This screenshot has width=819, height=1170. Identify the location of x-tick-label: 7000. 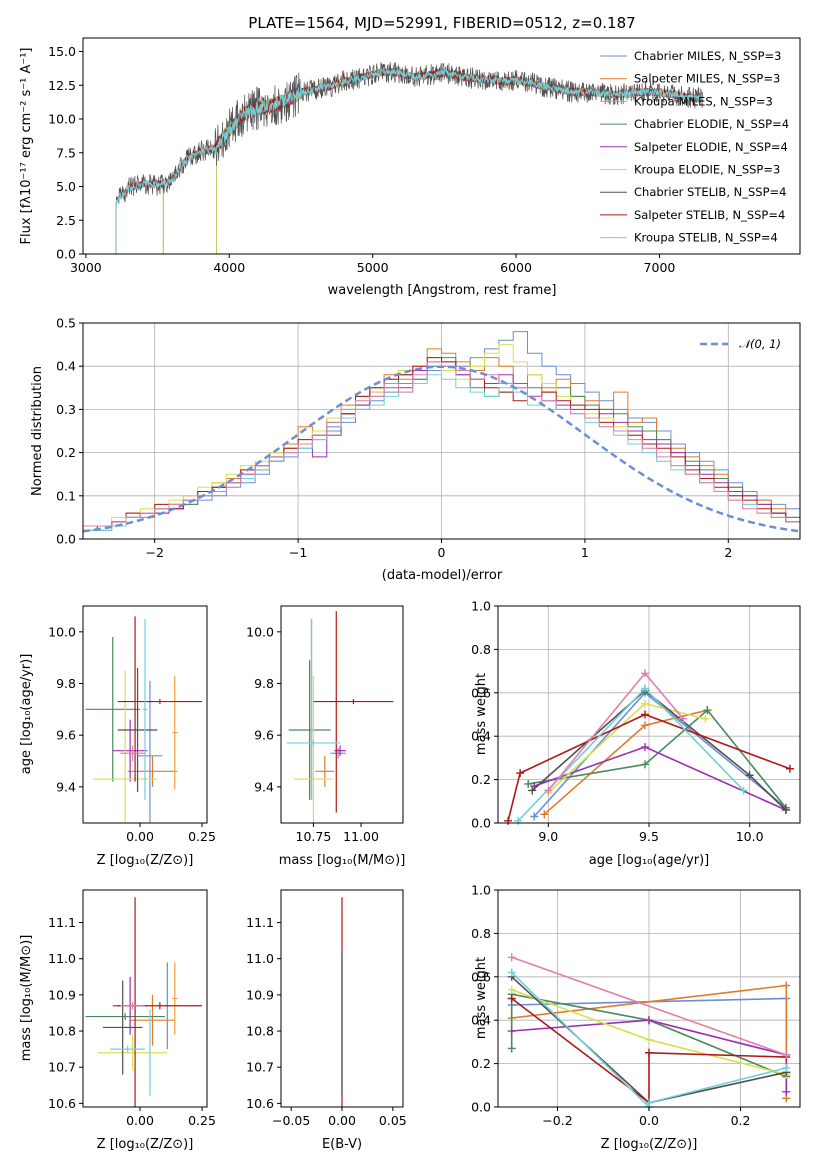
(660, 267).